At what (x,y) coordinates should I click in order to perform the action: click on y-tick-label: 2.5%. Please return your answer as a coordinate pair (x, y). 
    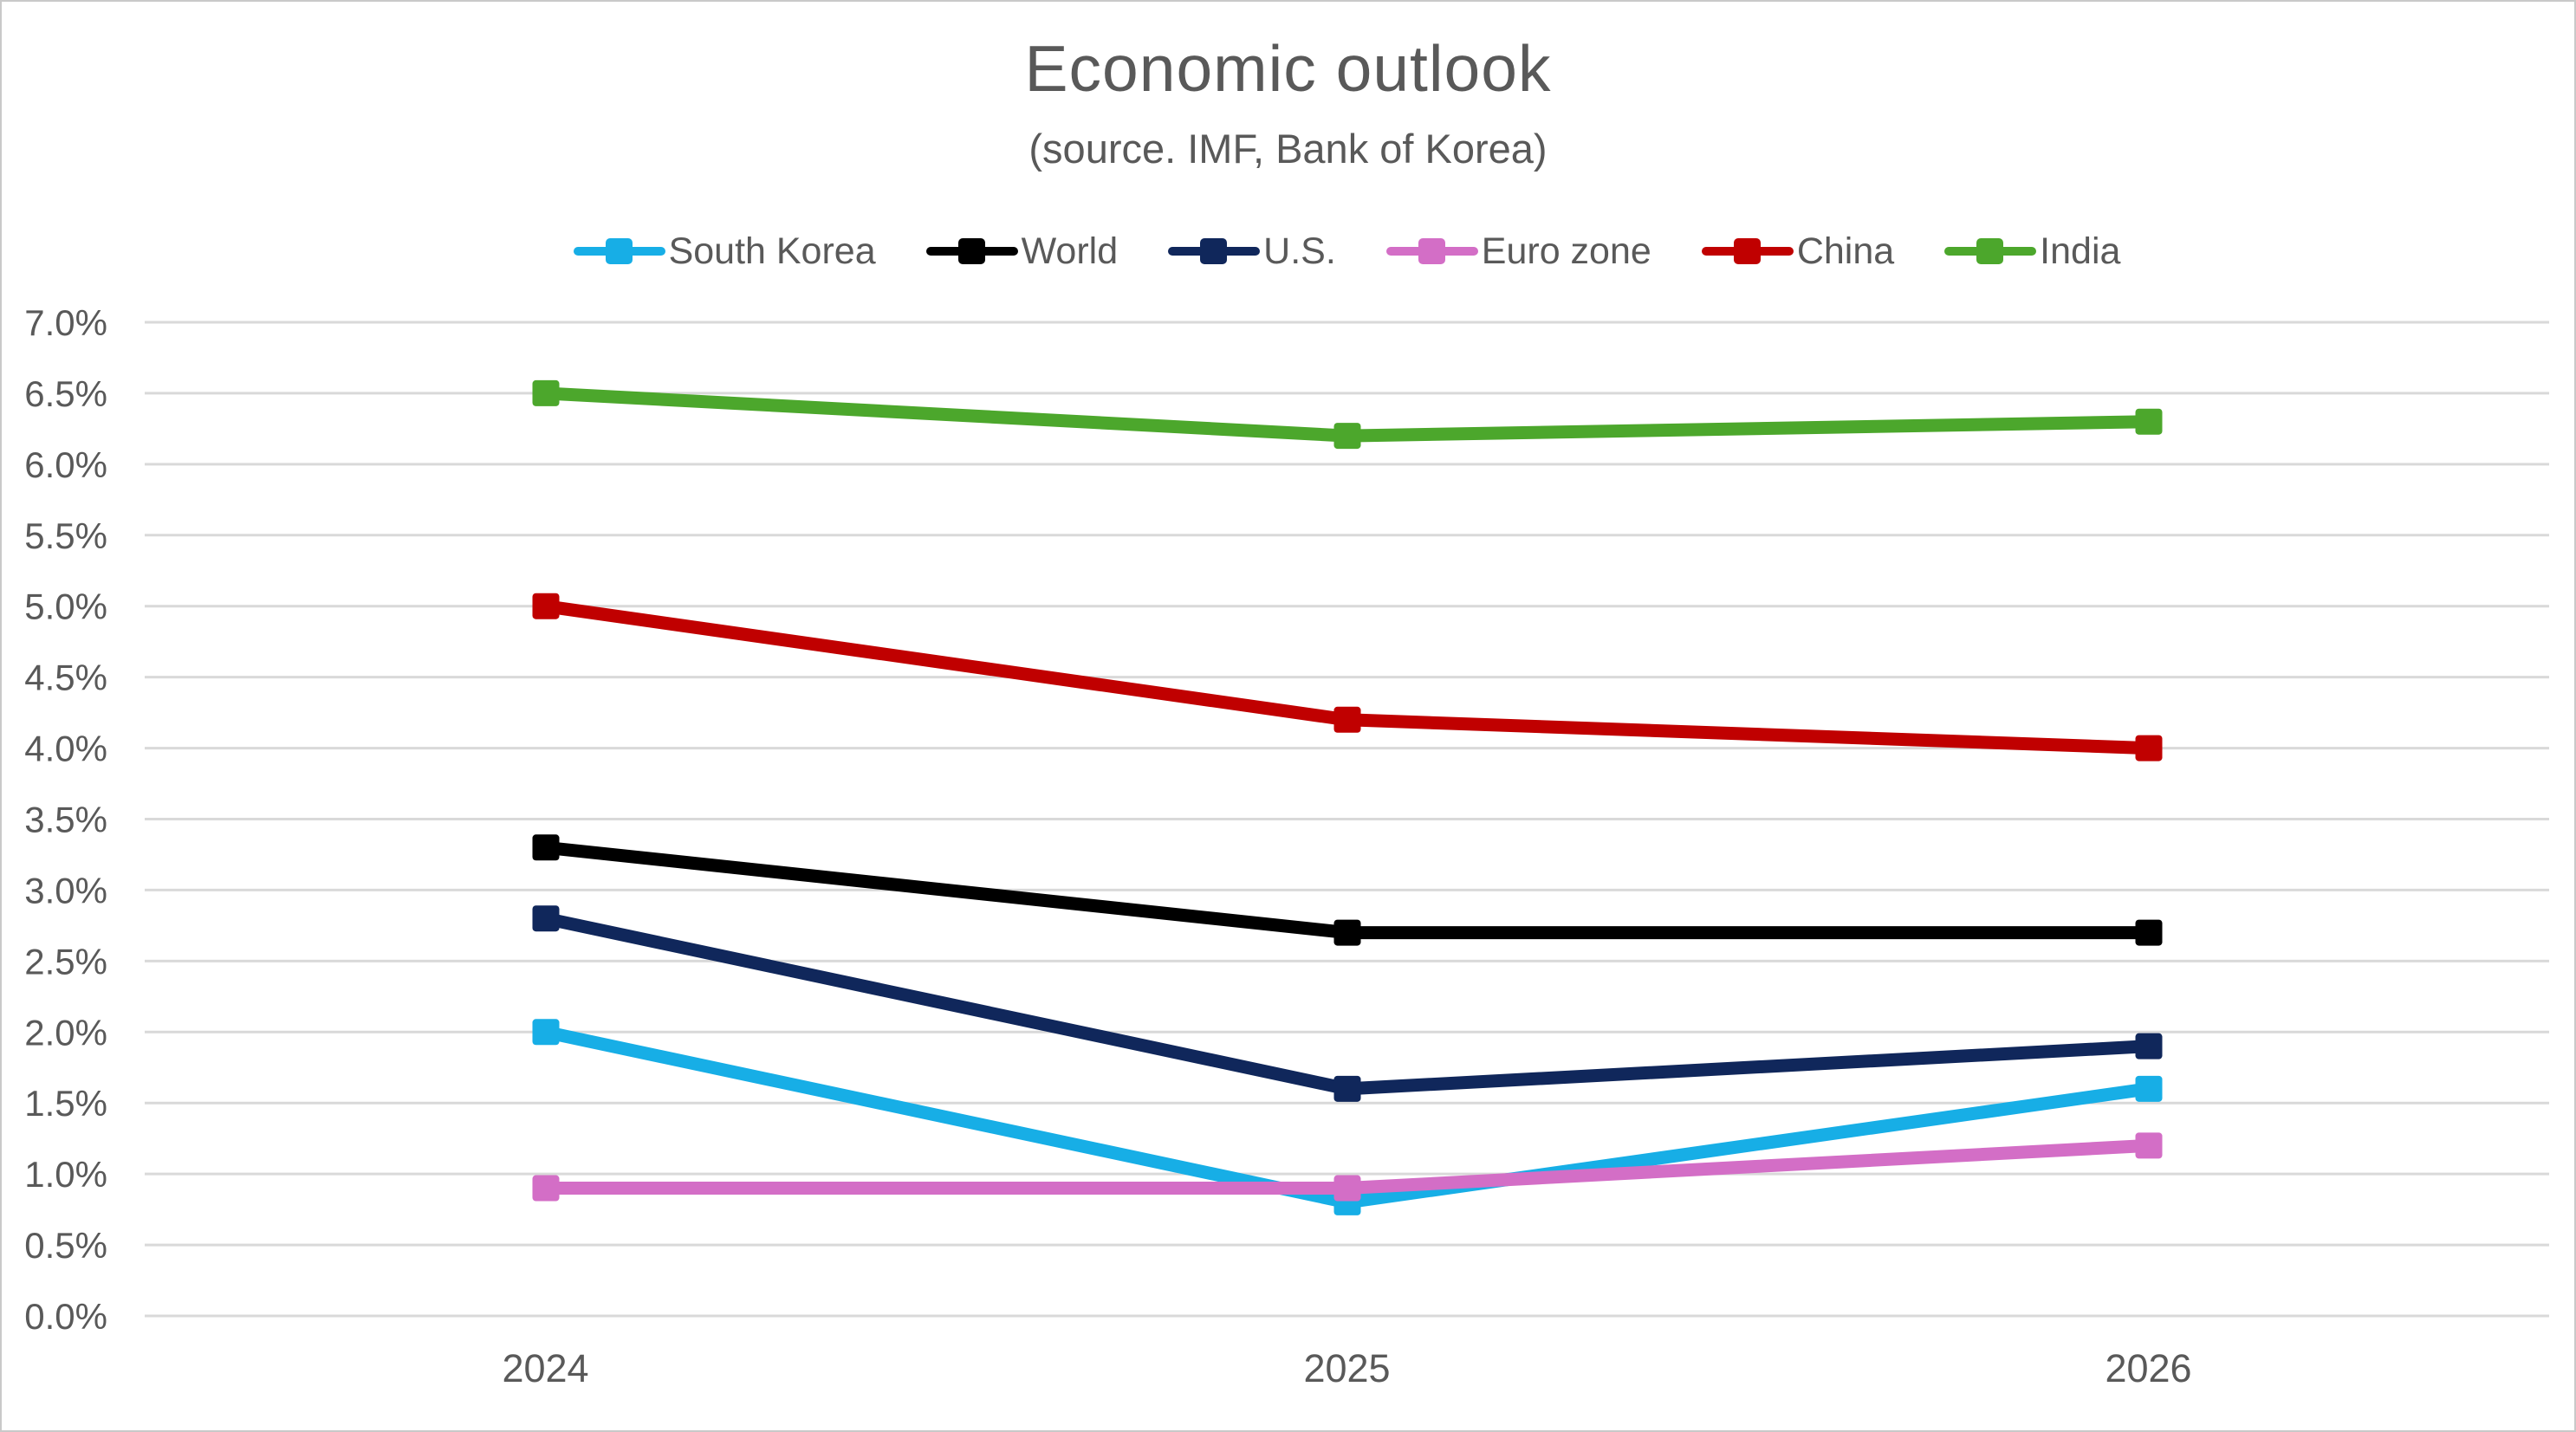
    Looking at the image, I should click on (66, 961).